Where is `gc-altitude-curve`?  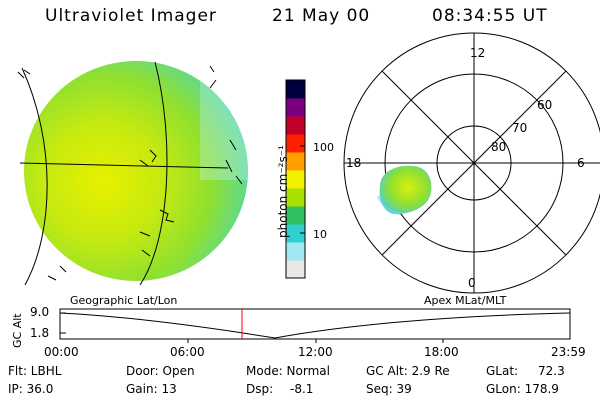
gc-altitude-curve is located at coordinates (315, 325).